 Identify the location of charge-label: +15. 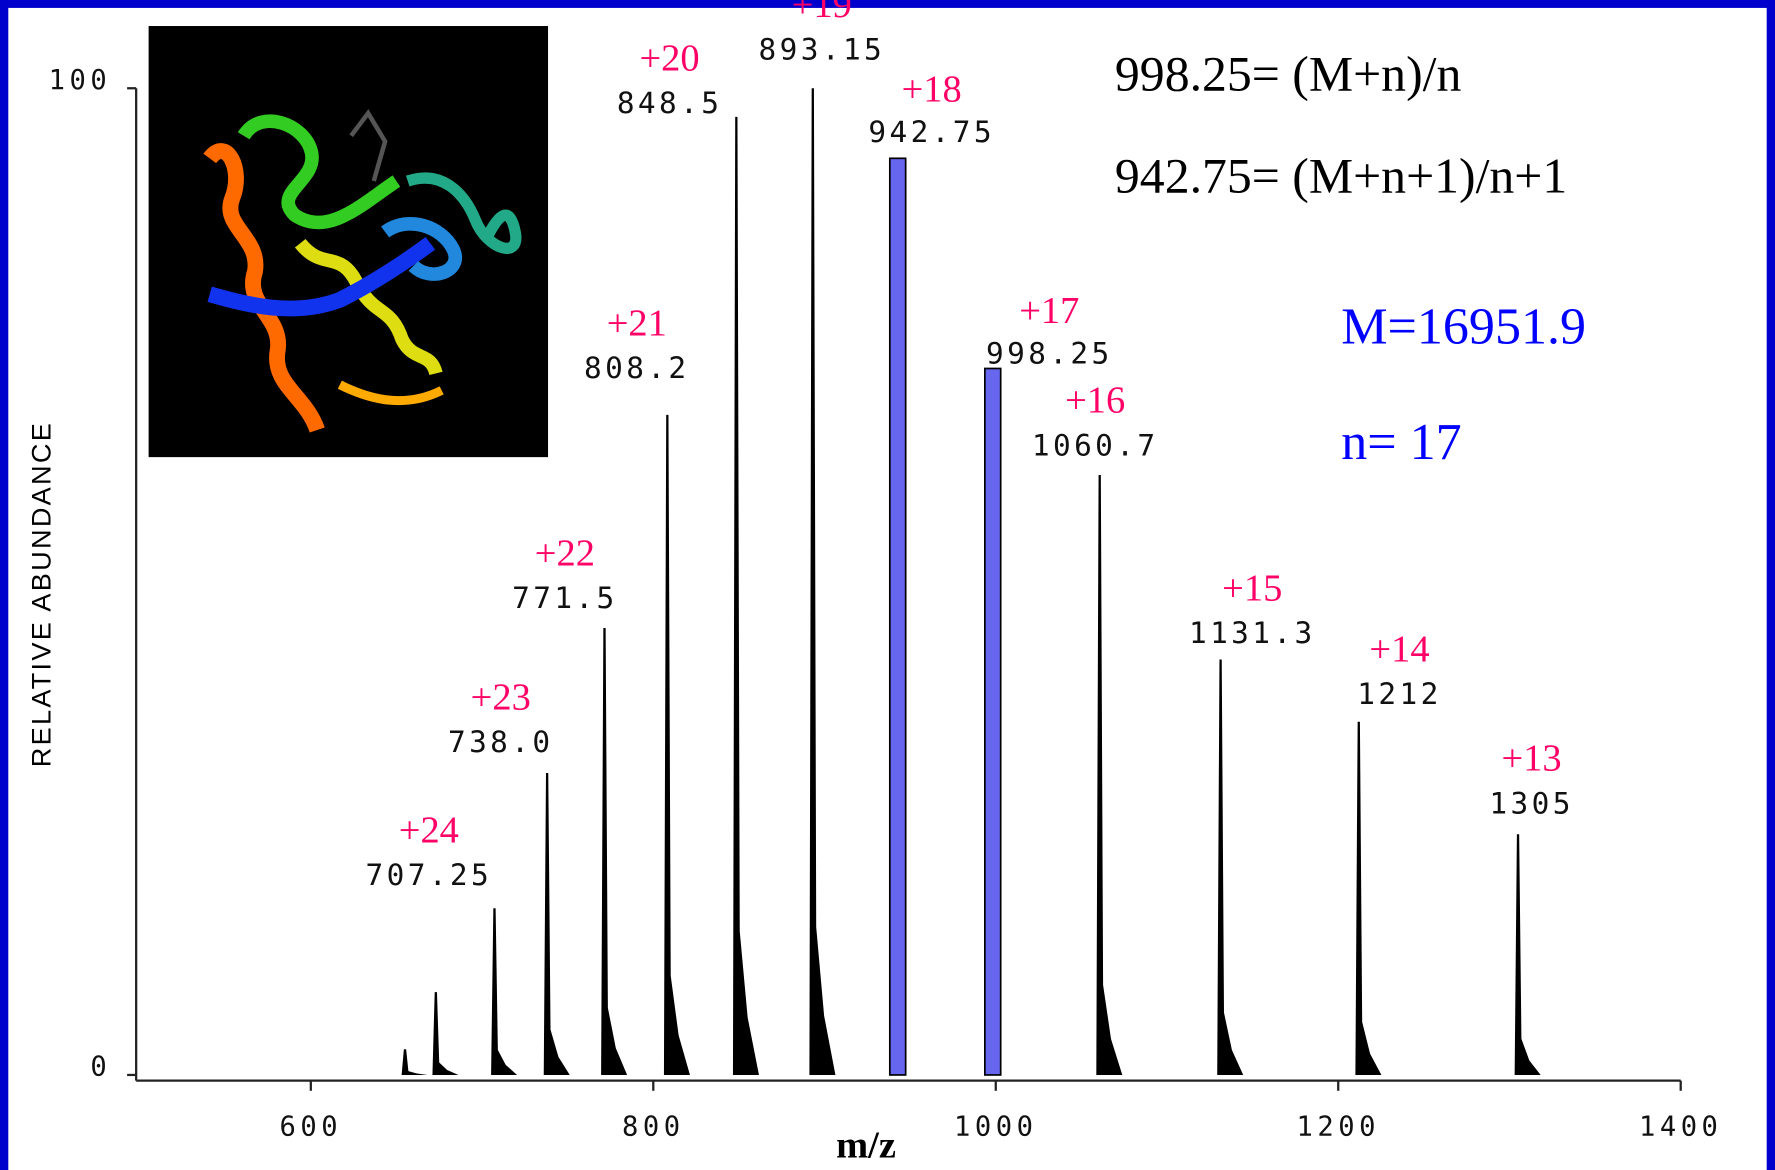
(1252, 588).